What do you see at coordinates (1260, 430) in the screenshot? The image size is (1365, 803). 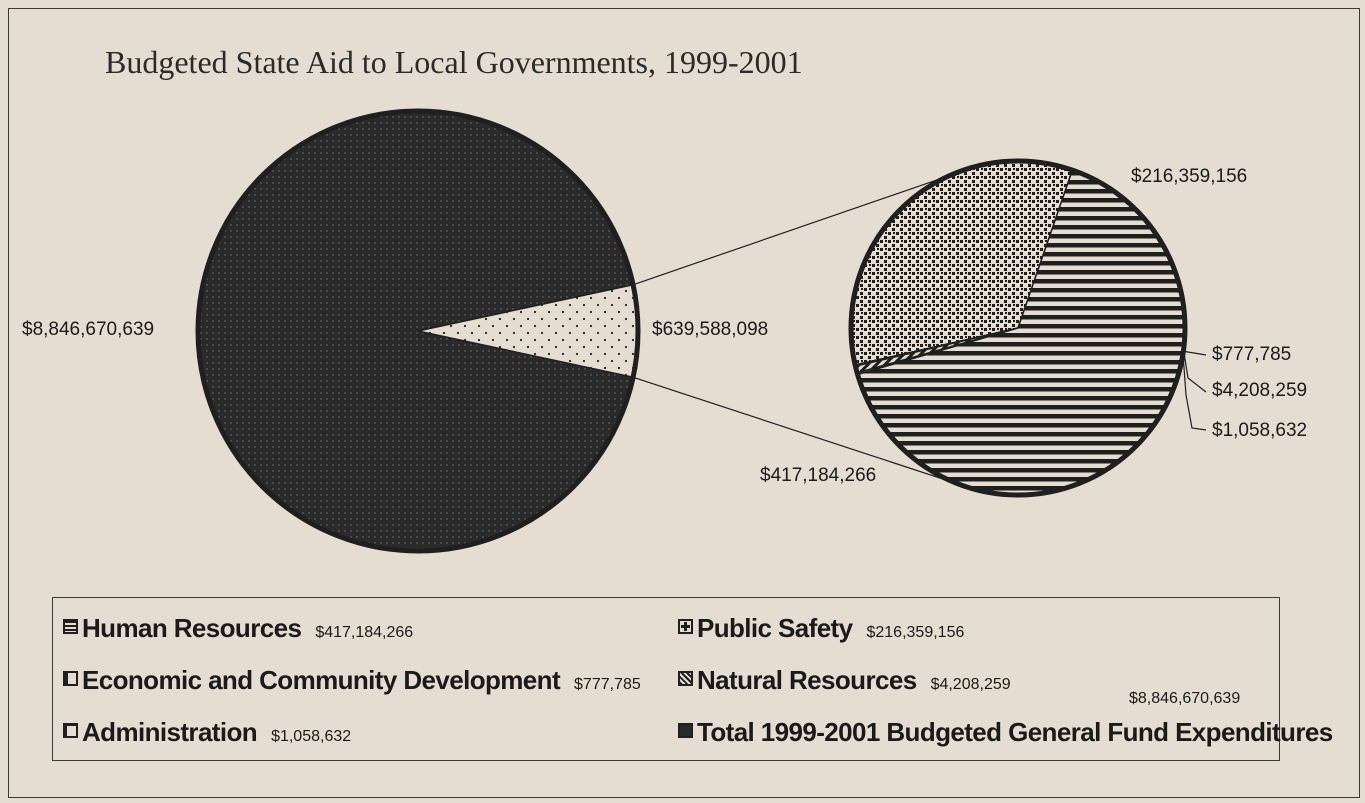 I see `admin-value-label: $1,058,632` at bounding box center [1260, 430].